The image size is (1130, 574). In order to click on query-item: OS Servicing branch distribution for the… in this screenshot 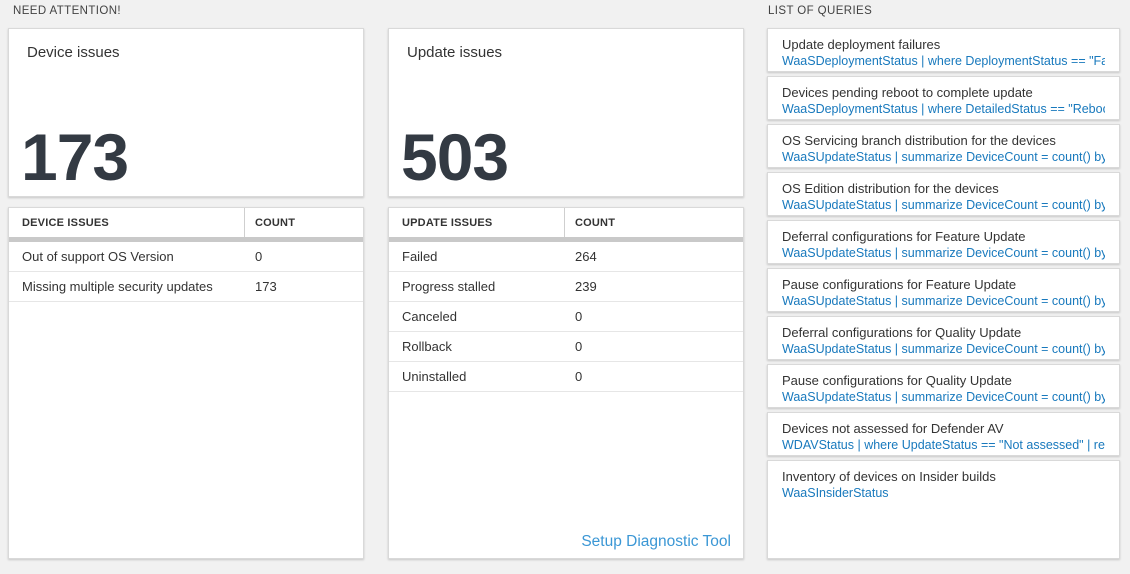, I will do `click(943, 146)`.